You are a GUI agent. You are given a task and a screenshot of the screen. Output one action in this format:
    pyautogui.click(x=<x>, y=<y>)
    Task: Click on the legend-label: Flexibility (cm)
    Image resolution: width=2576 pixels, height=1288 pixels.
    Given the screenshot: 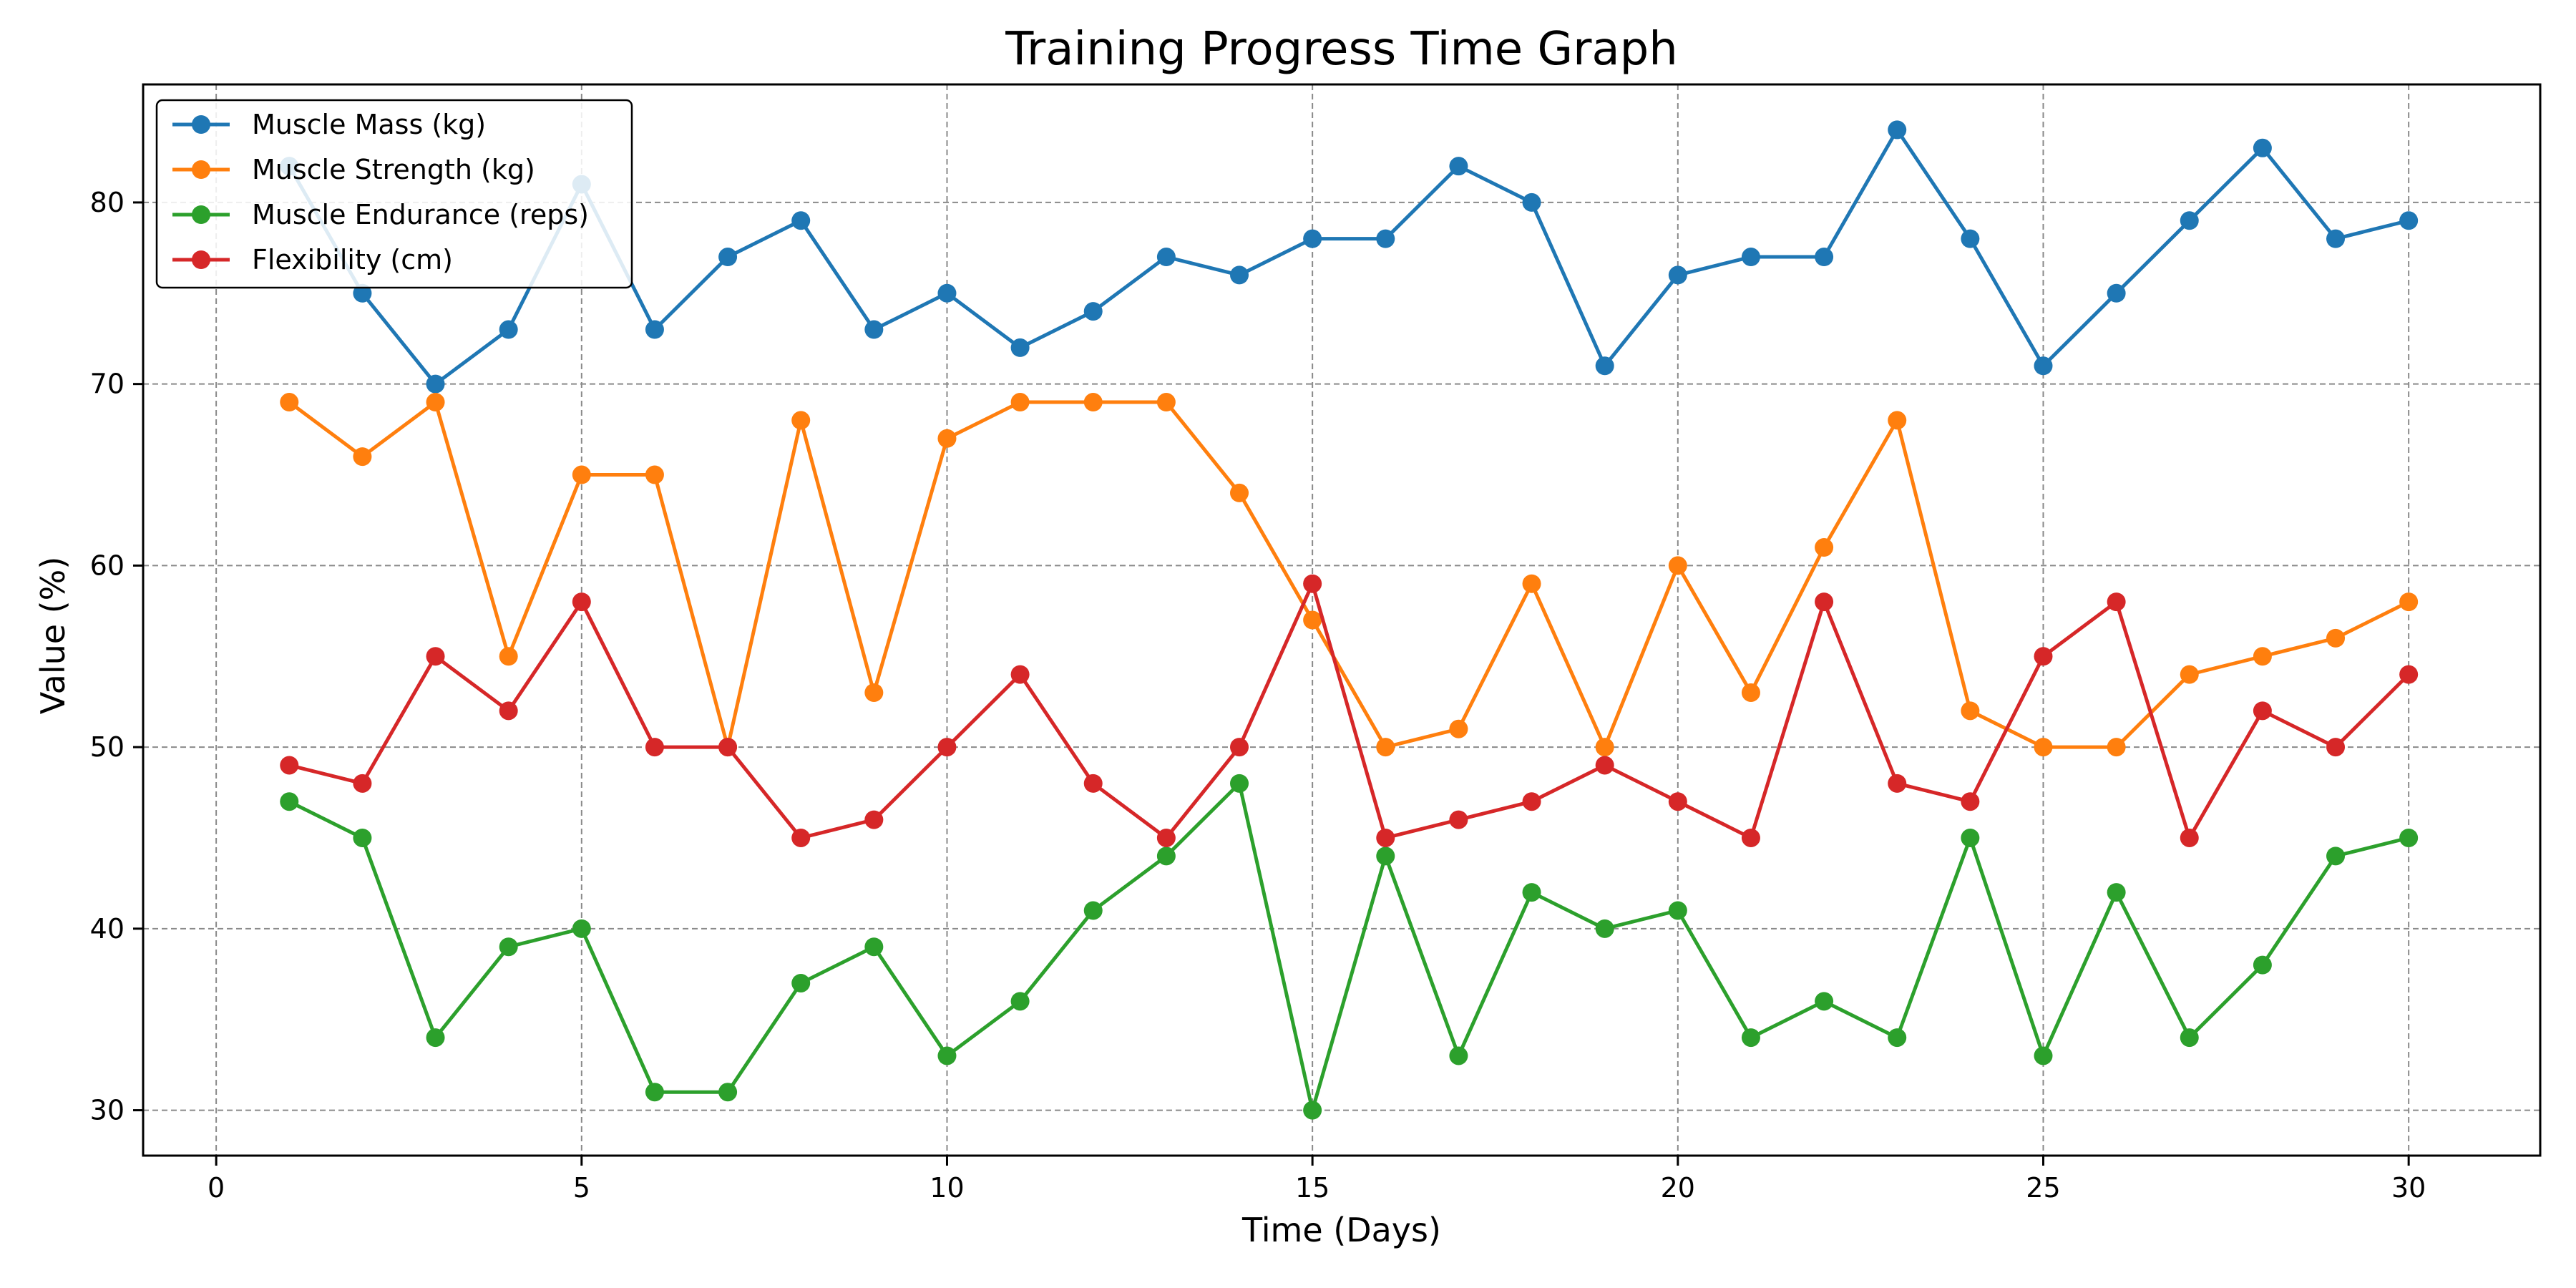 What is the action you would take?
    pyautogui.click(x=352, y=259)
    